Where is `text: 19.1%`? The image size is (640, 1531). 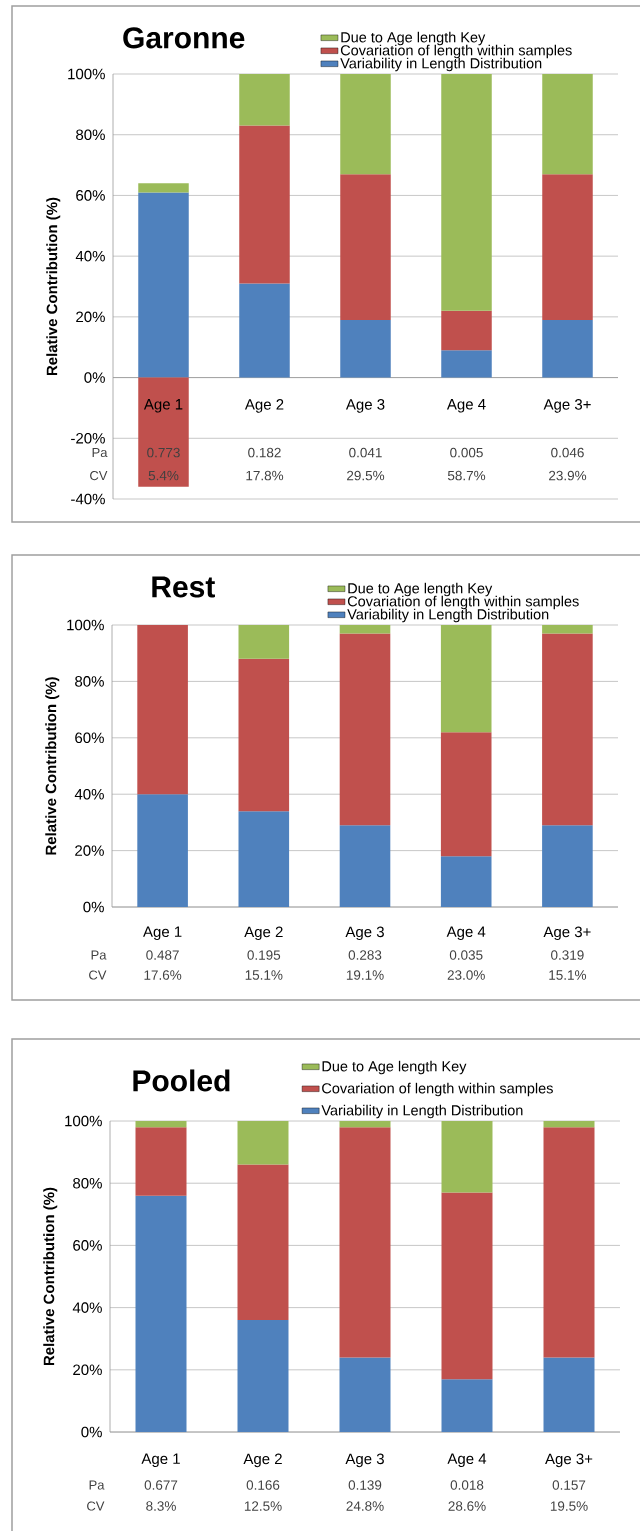
text: 19.1% is located at coordinates (365, 975).